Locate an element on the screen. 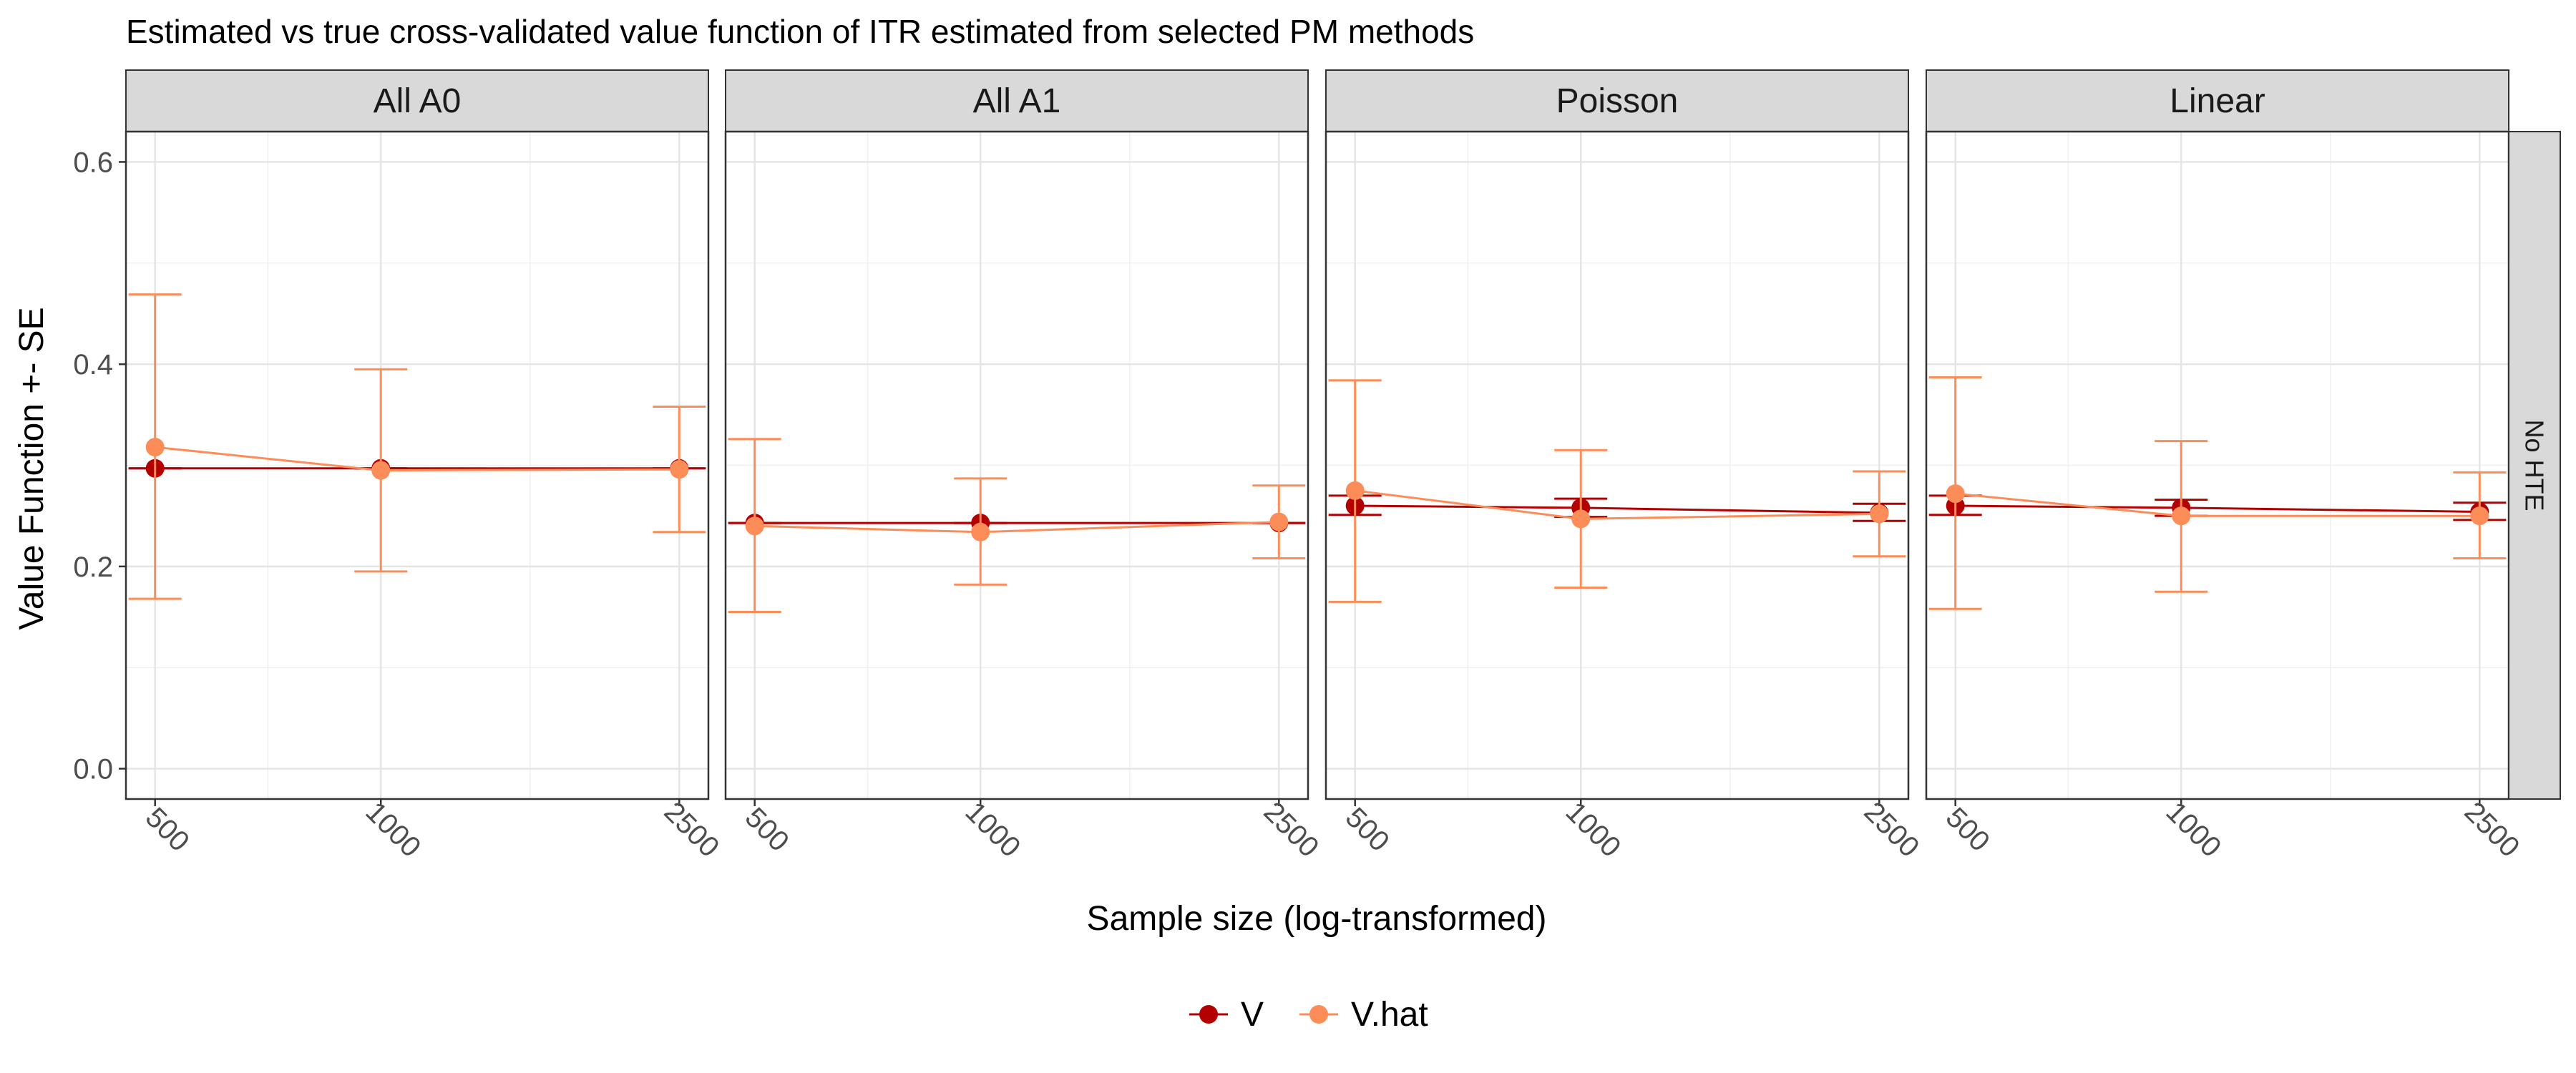  row-strip: No HTE is located at coordinates (2534, 465).